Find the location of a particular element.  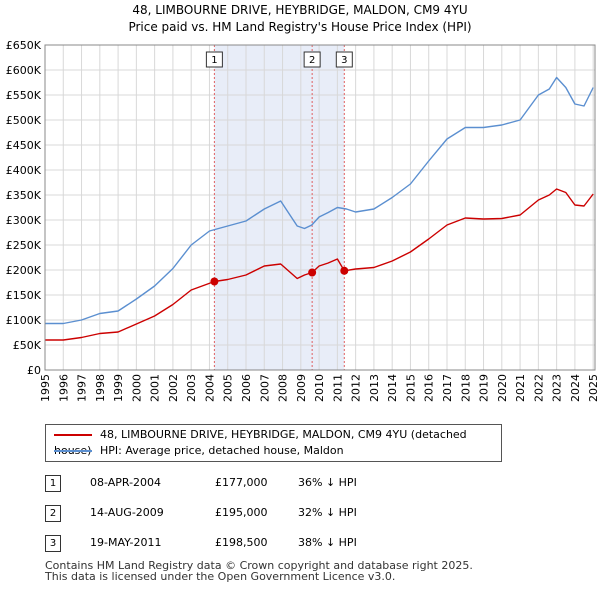

sale-hpi-diff: 32% ↓ HPI is located at coordinates (327, 512).